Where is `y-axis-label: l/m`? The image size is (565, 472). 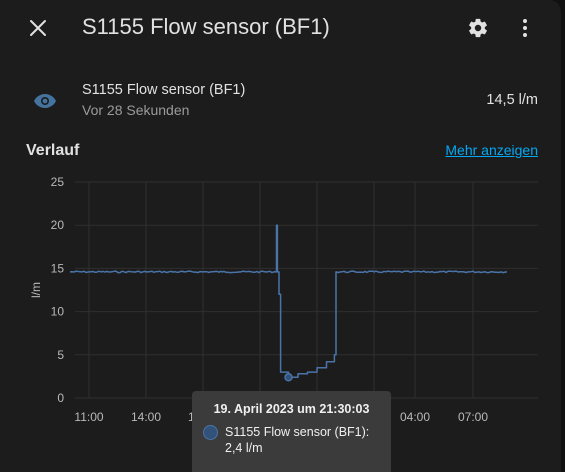
y-axis-label: l/m is located at coordinates (36, 290).